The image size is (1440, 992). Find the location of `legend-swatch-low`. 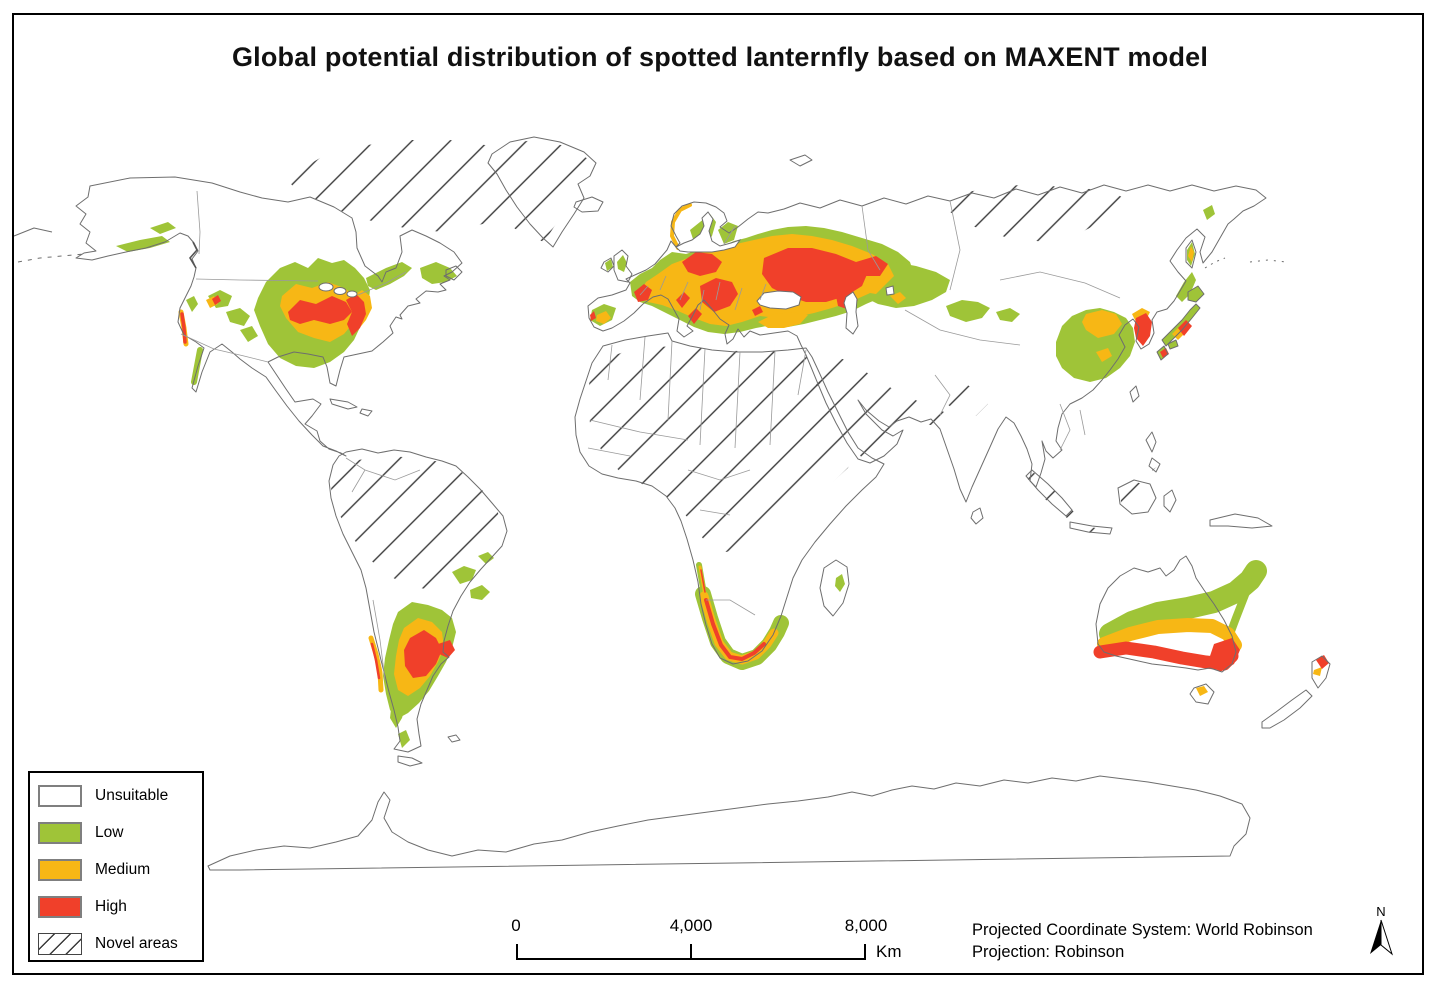

legend-swatch-low is located at coordinates (60, 832).